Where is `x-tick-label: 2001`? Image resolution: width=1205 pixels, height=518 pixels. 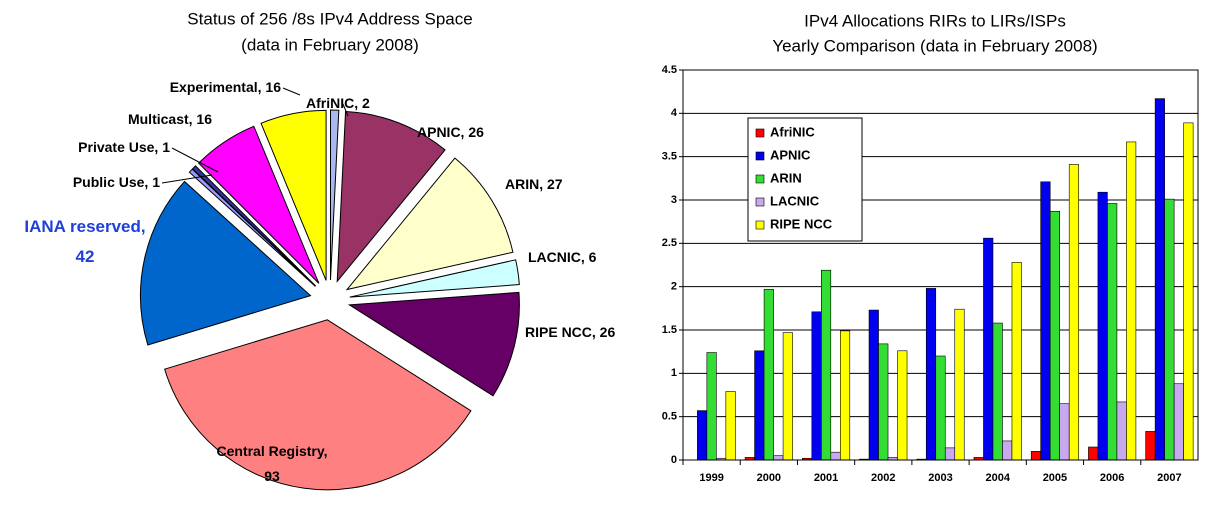 x-tick-label: 2001 is located at coordinates (826, 478).